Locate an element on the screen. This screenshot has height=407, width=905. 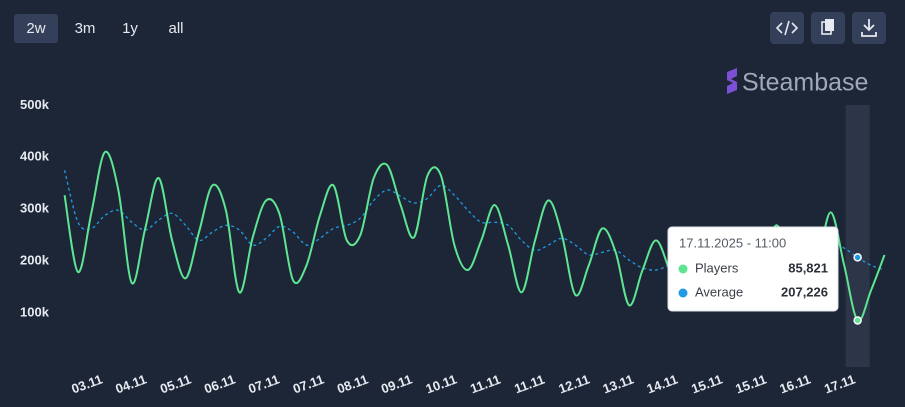
range-button: 2w is located at coordinates (35, 28).